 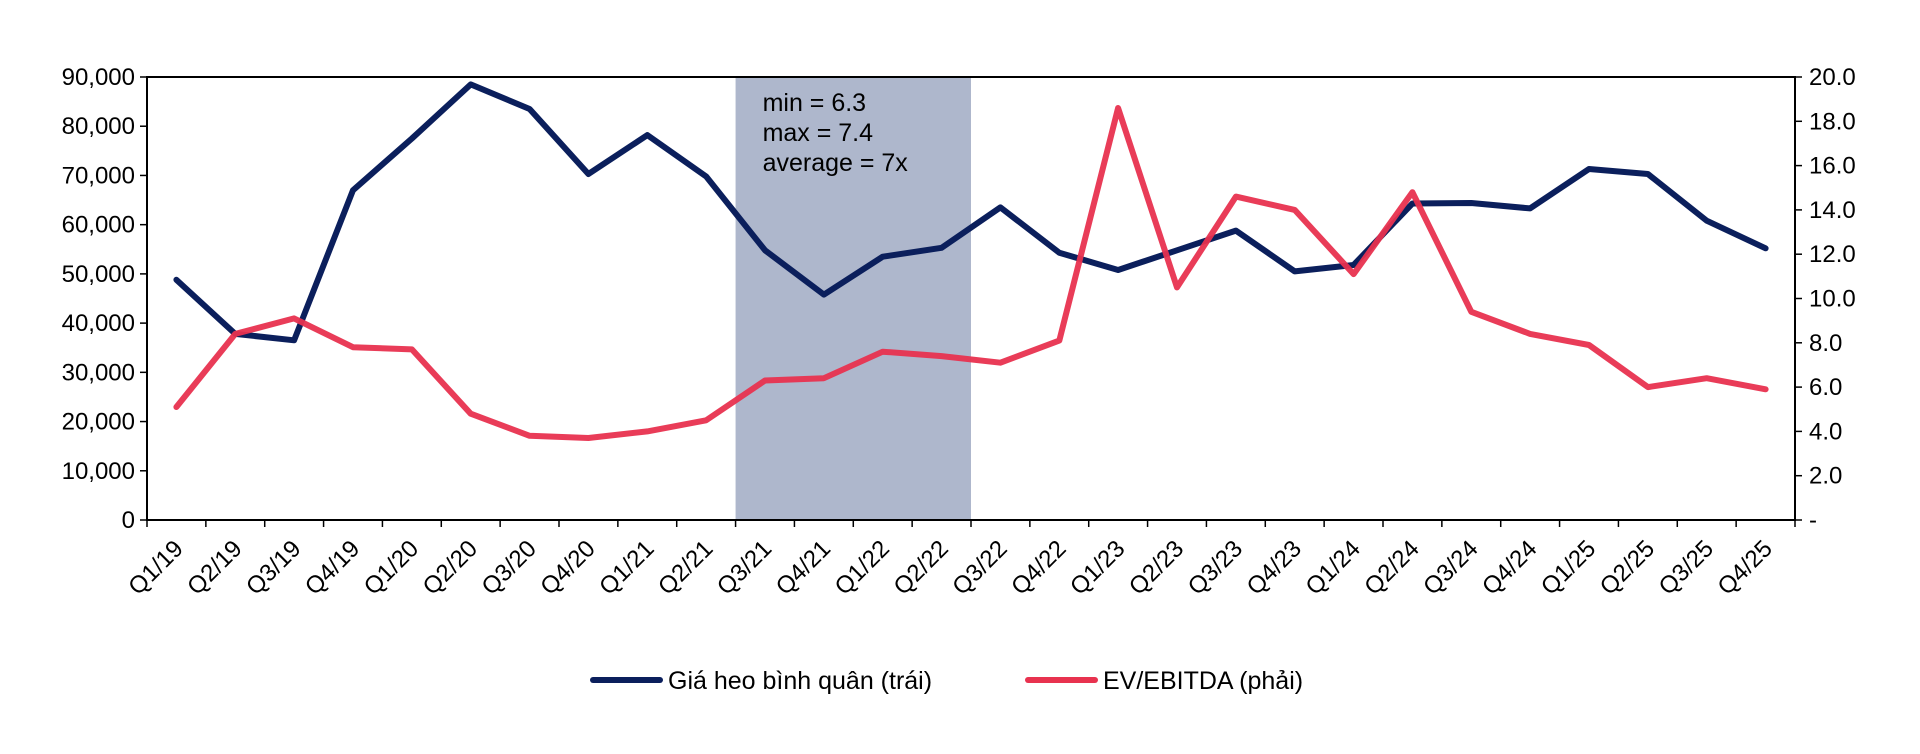 I want to click on right-axis: - 2.0 4.0 6.0 8.0 10.0 12.0 14.0 16.0 18.0 20.0, so click(x=1825, y=299).